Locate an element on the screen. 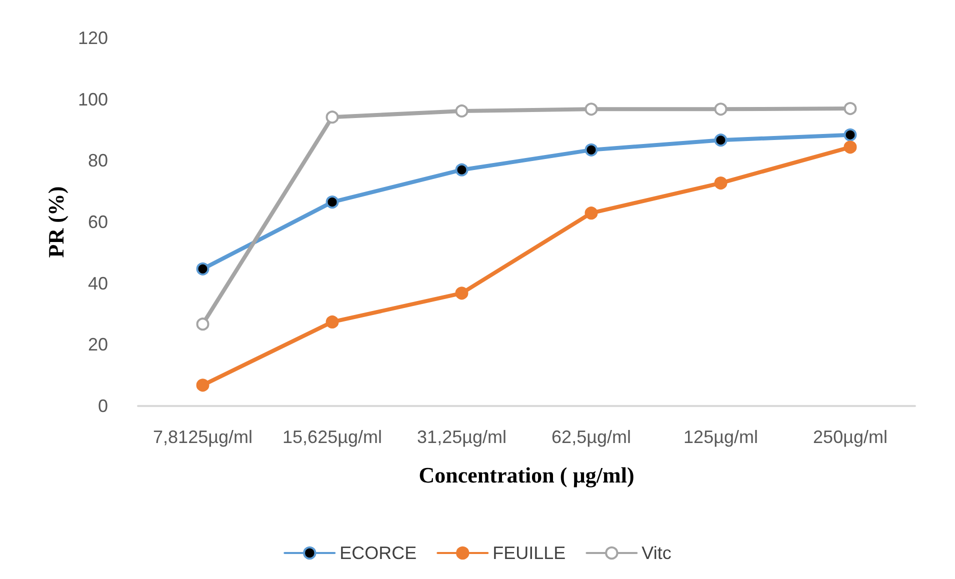 Image resolution: width=955 pixels, height=579 pixels. y-tick-label: 80 is located at coordinates (98, 160).